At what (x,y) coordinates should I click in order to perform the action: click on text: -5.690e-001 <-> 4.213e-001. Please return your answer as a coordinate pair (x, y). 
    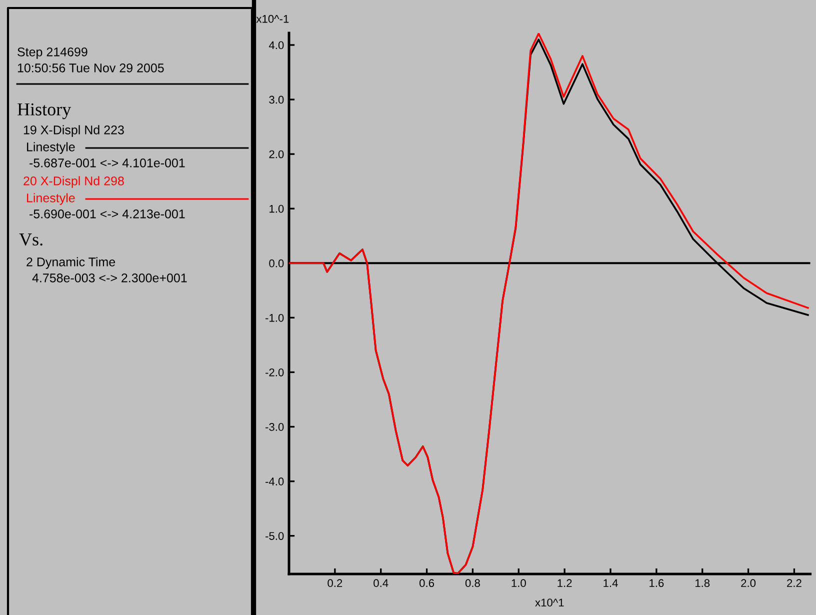
    Looking at the image, I should click on (107, 214).